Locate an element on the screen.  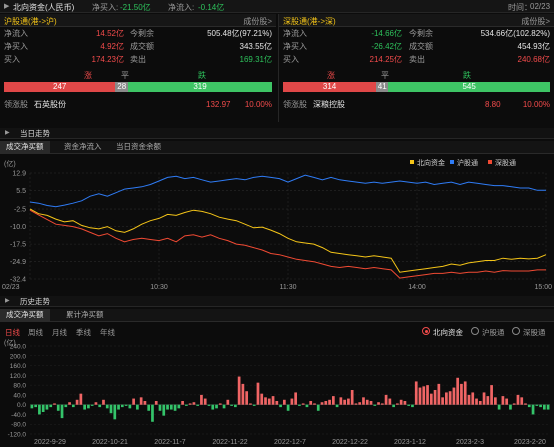
radio-sz-label: 深股通 is located at coordinates (534, 332).